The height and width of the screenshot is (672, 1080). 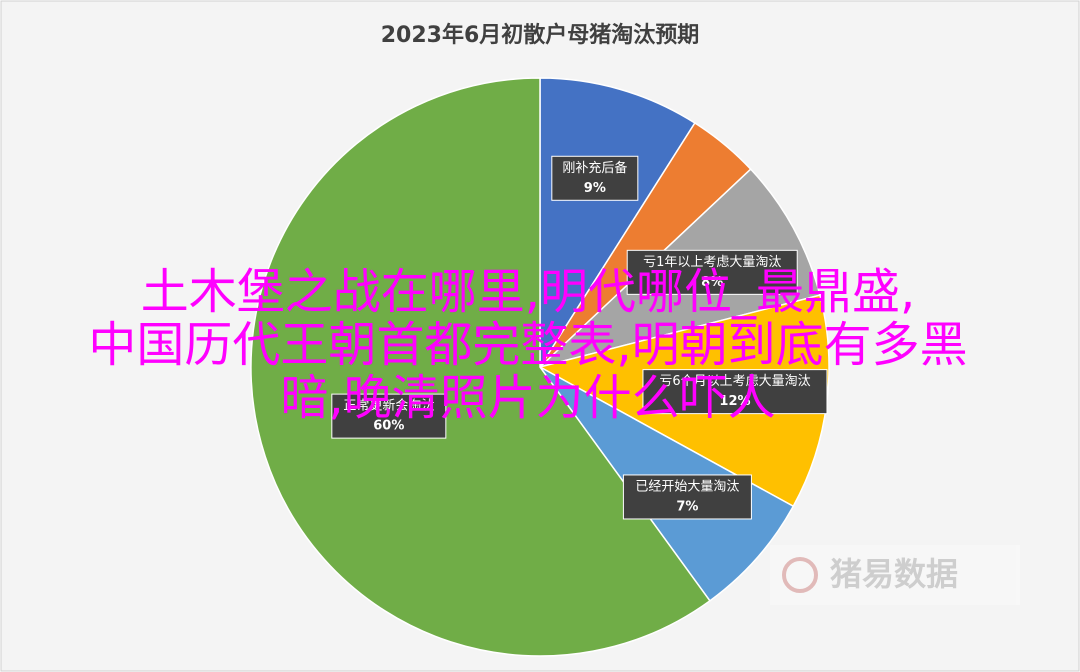 I want to click on watermark-icon, so click(x=800, y=575).